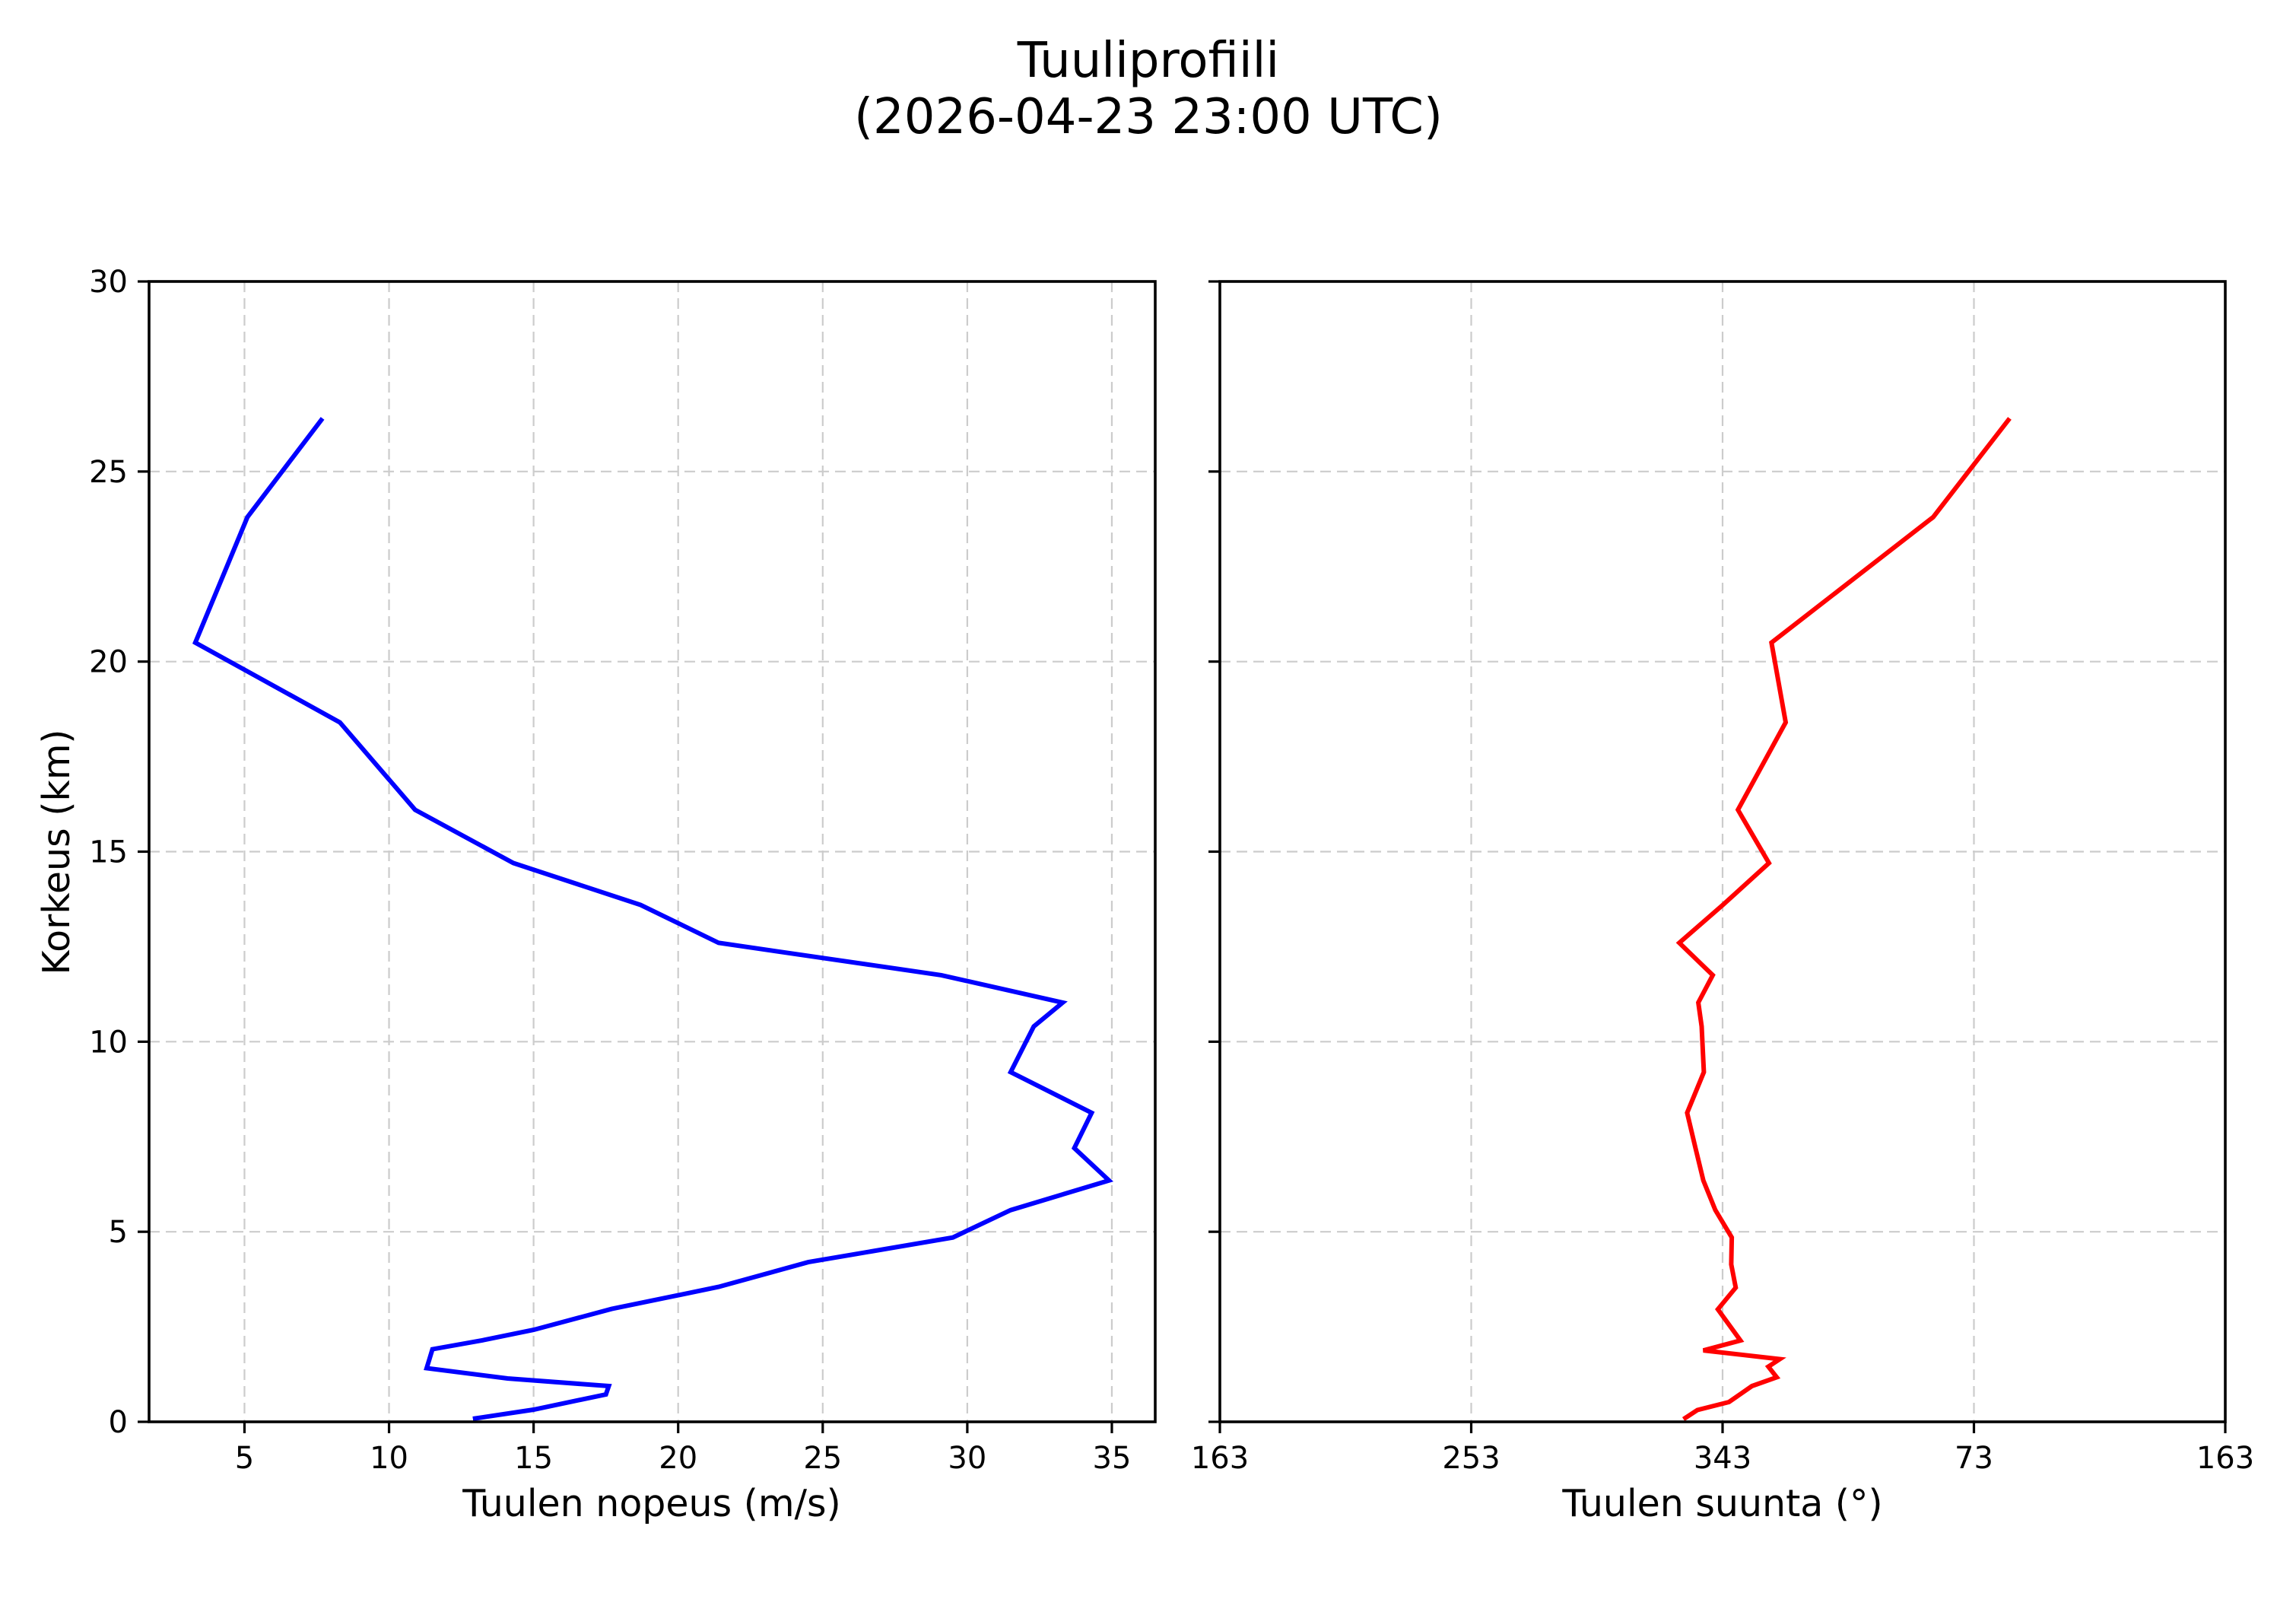 Image resolution: width=2296 pixels, height=1612 pixels. What do you see at coordinates (1722, 1503) in the screenshot?
I see `wind-direction-x-axis-label: Tuulen suunta (°)` at bounding box center [1722, 1503].